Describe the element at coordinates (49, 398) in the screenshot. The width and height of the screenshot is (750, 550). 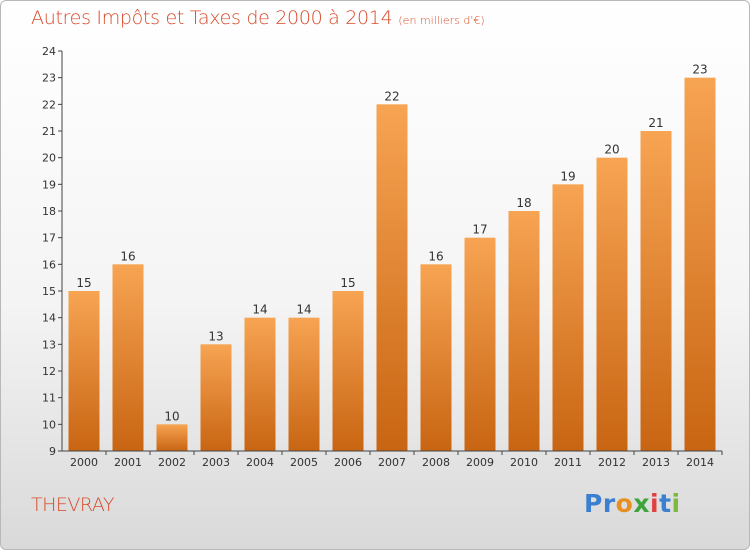
I see `y-tick-label: 11` at that location.